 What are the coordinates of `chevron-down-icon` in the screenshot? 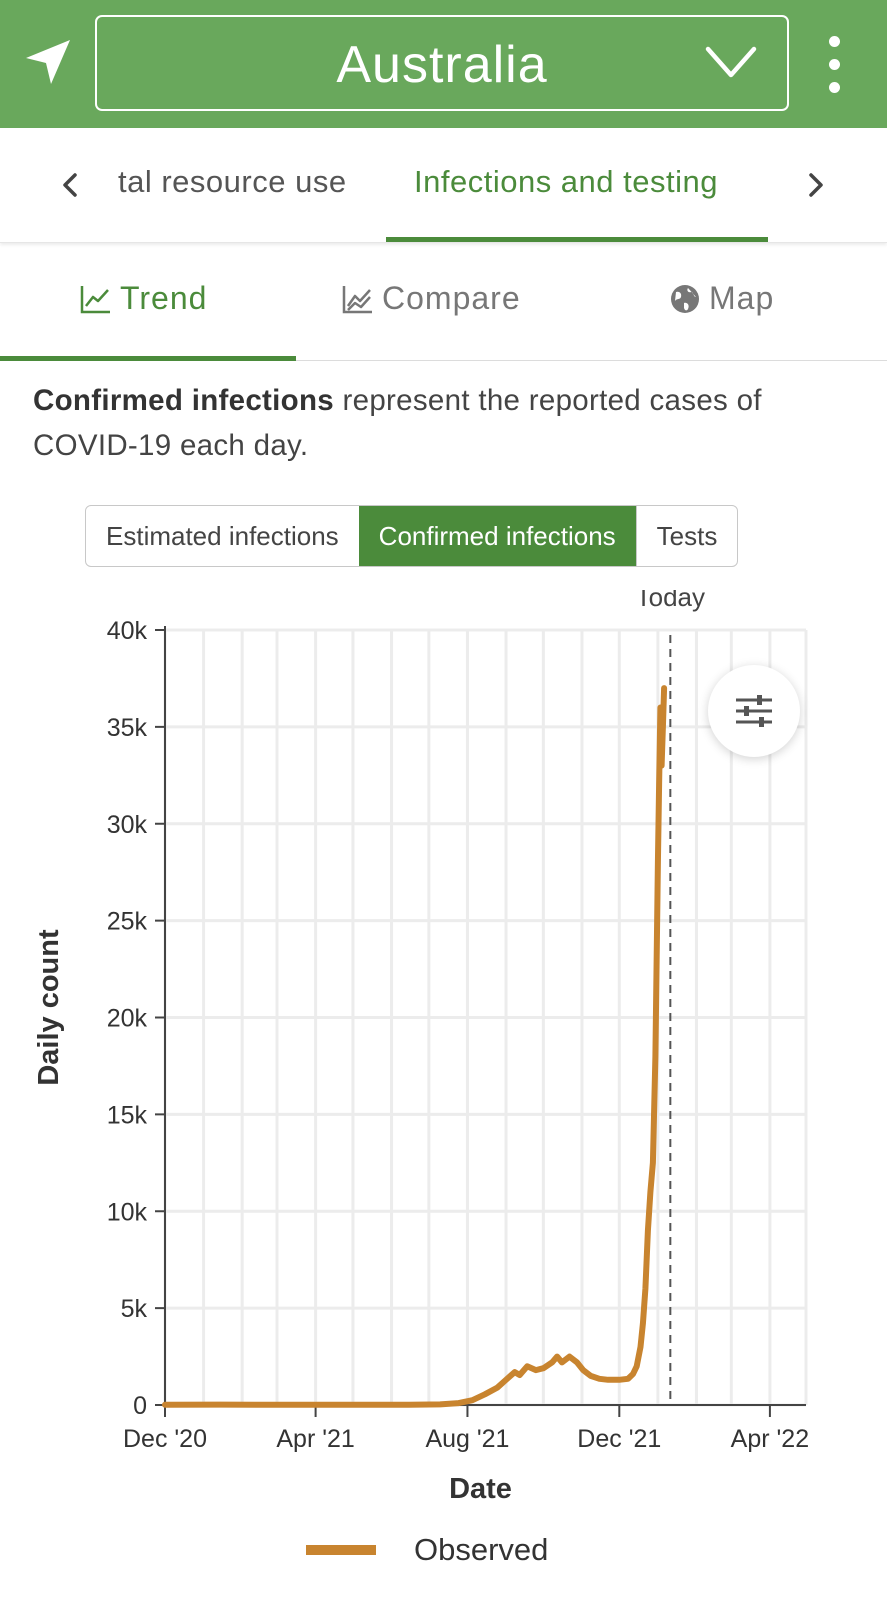 It's located at (731, 62).